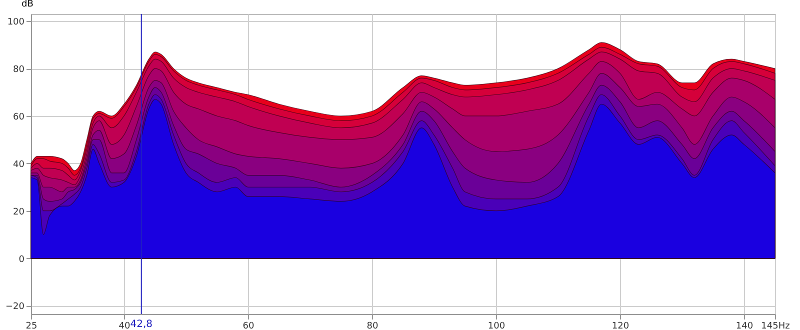 The width and height of the screenshot is (800, 330). What do you see at coordinates (15, 307) in the screenshot?
I see `y-tick-label: −20` at bounding box center [15, 307].